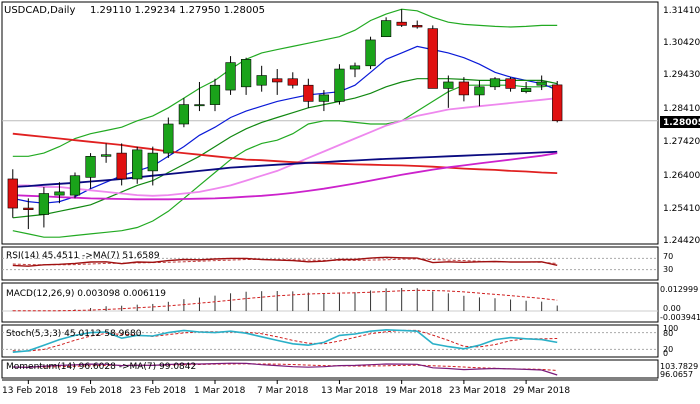  I want to click on price-tick: 1.24420, so click(681, 241).